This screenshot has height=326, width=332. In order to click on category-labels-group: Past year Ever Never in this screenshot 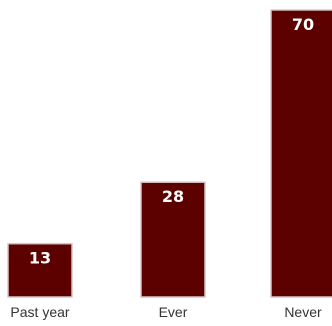, I will do `click(166, 312)`.